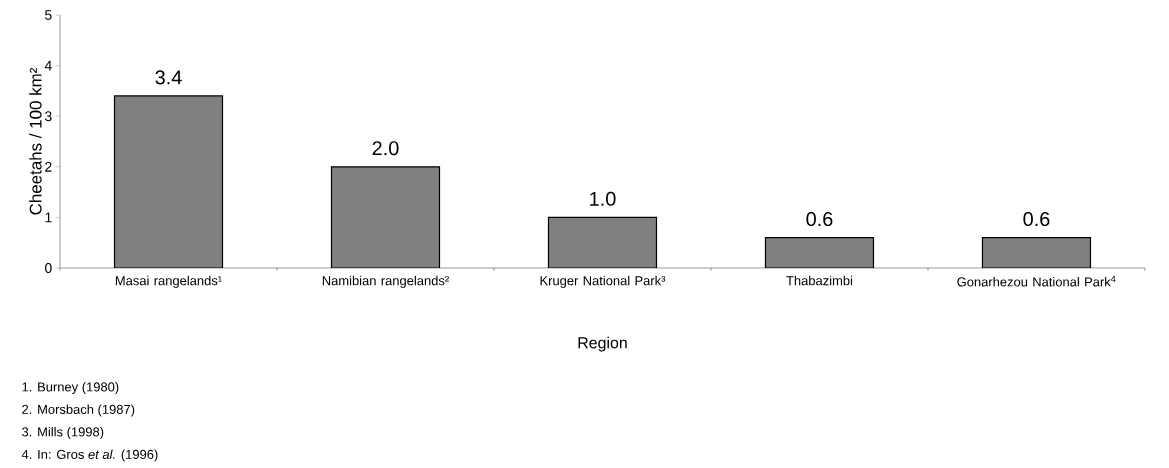 The width and height of the screenshot is (1169, 468). What do you see at coordinates (168, 281) in the screenshot?
I see `x-tick-label: Masai rangelands¹` at bounding box center [168, 281].